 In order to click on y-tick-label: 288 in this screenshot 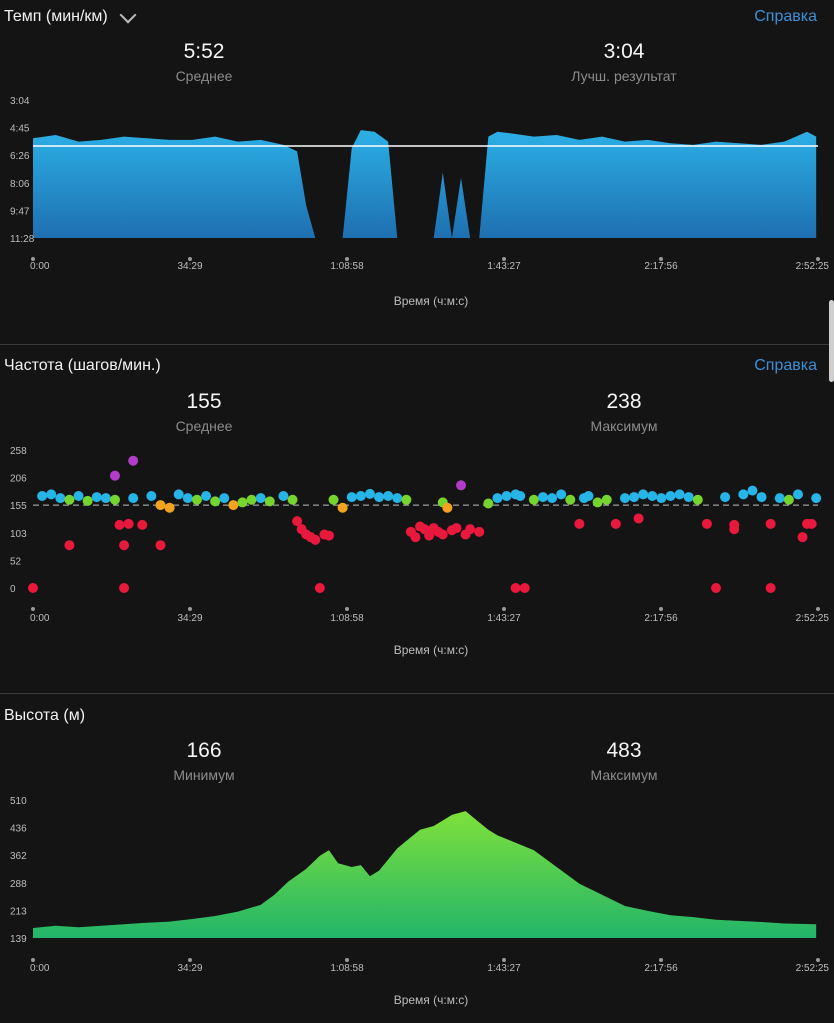, I will do `click(18, 884)`.